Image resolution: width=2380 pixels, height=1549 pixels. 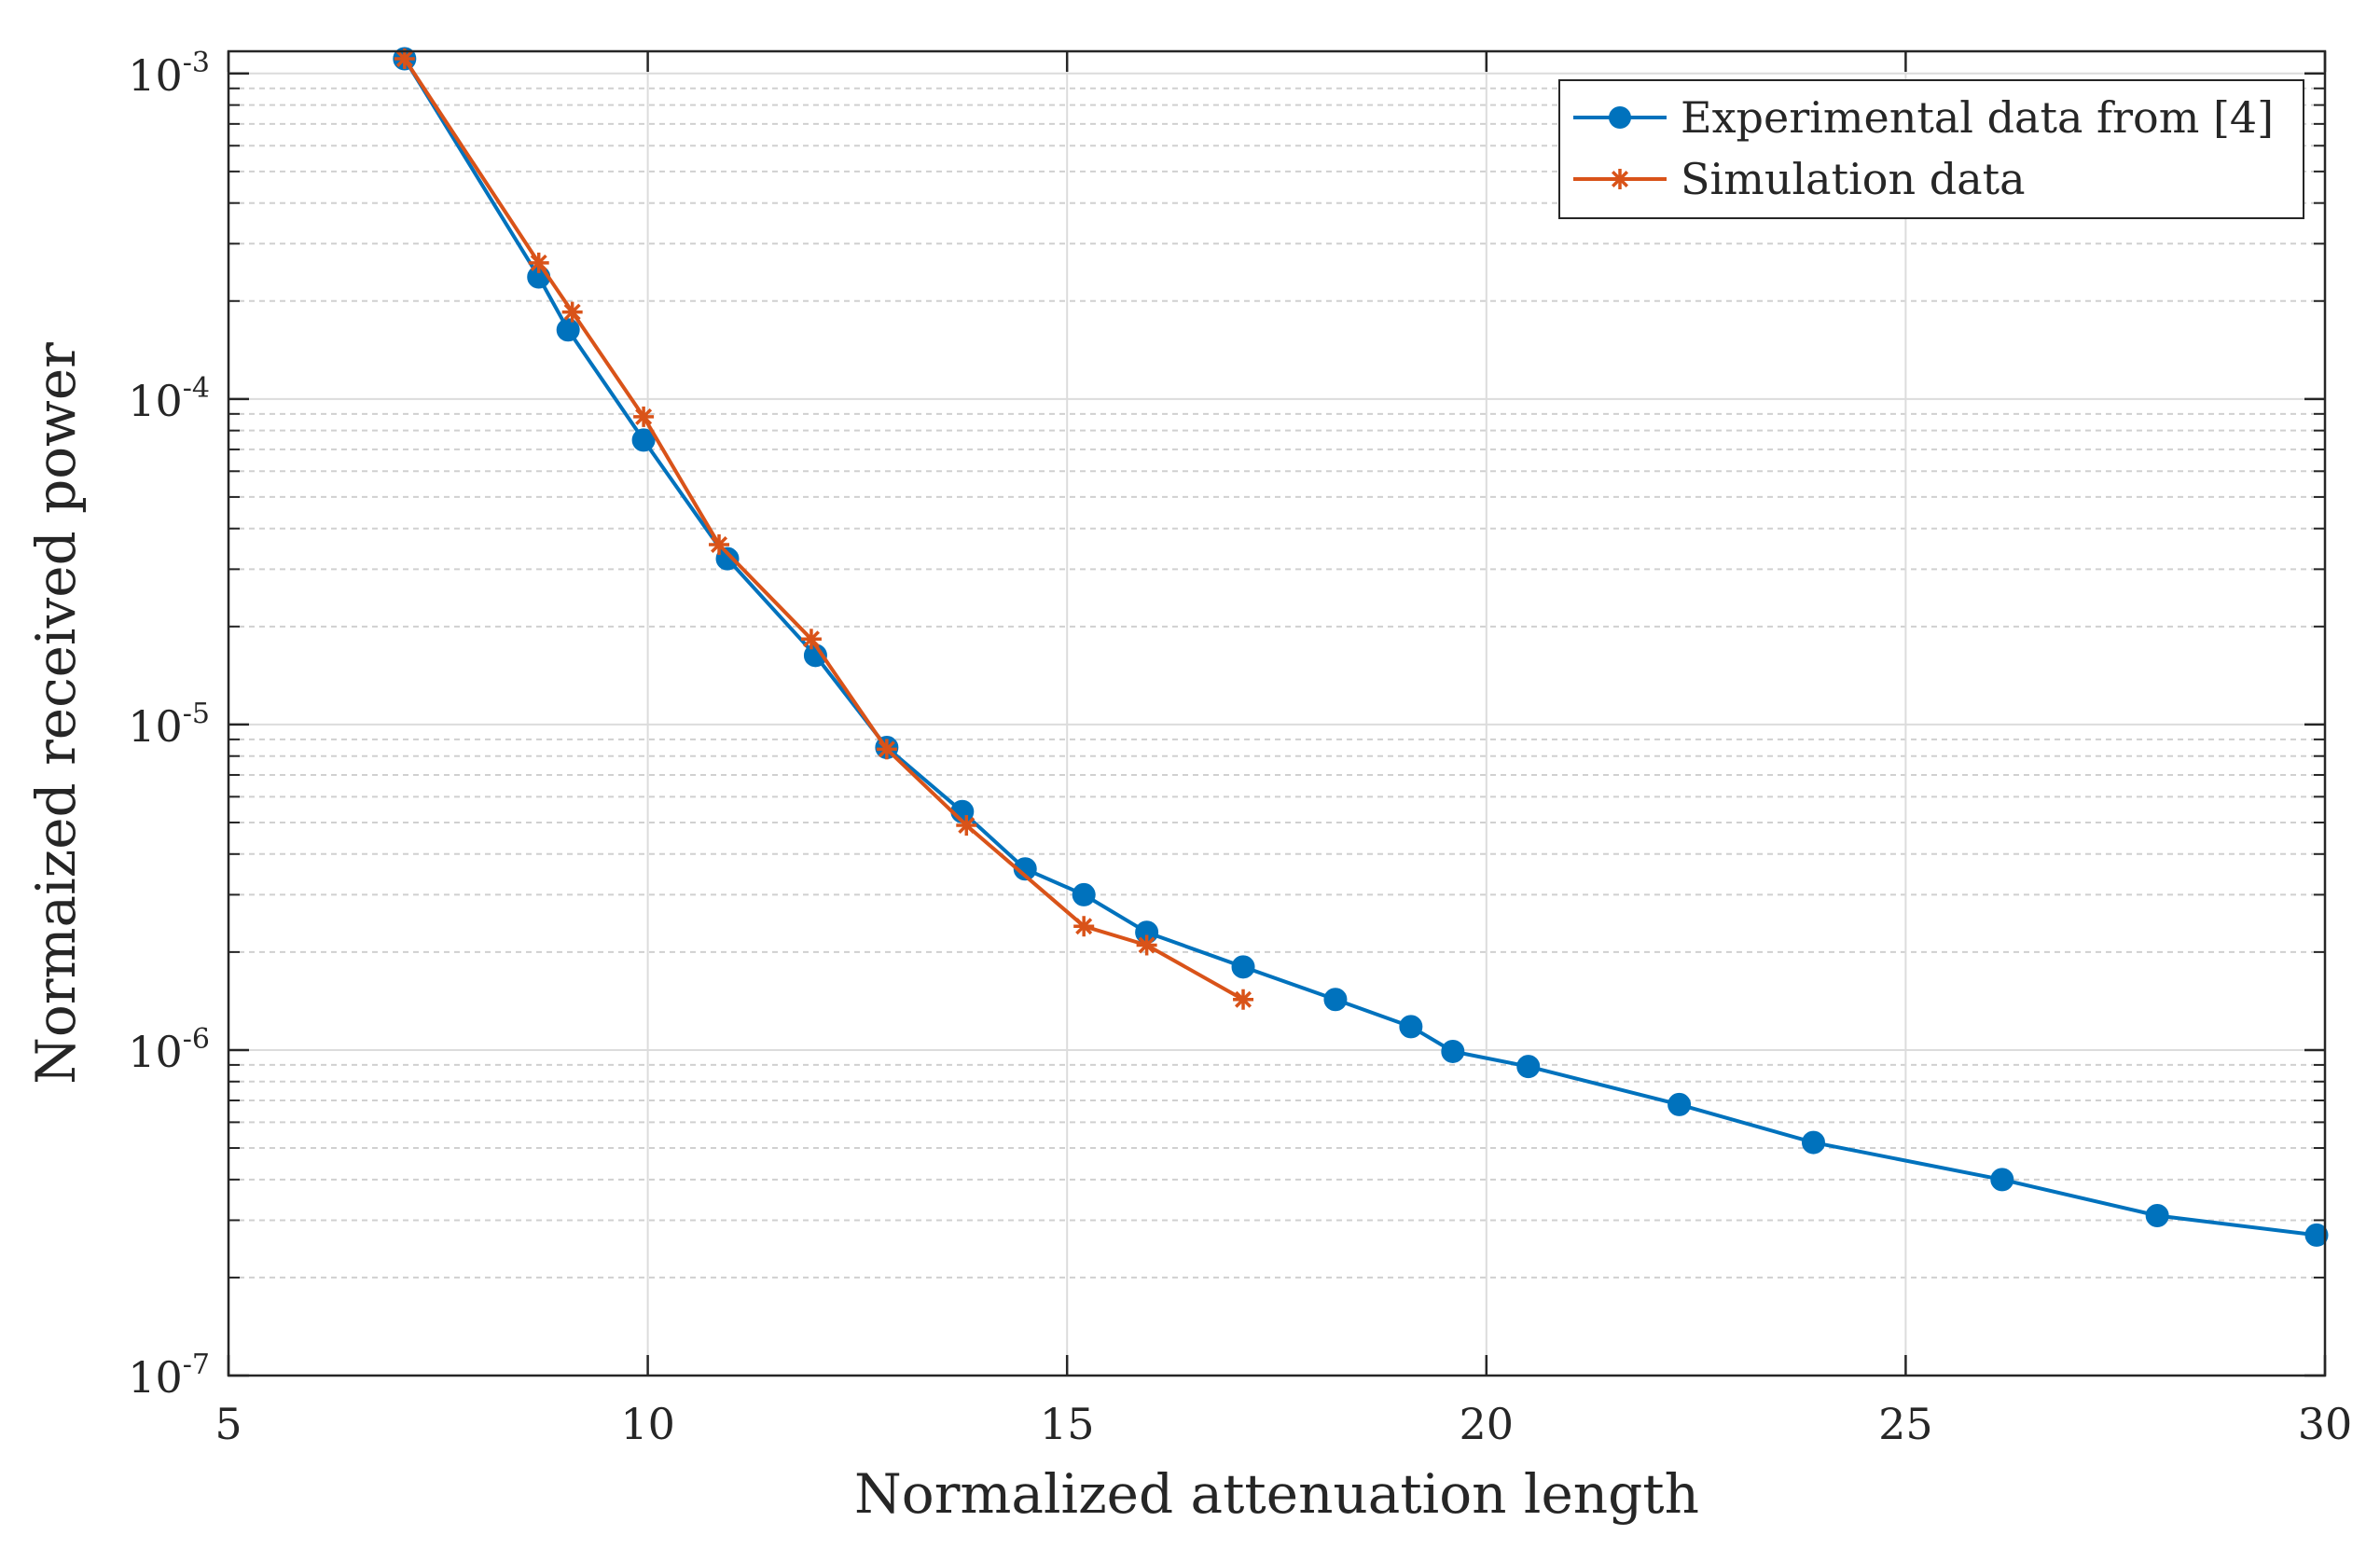 What do you see at coordinates (56, 713) in the screenshot?
I see `y-axis-label: Normaized received power` at bounding box center [56, 713].